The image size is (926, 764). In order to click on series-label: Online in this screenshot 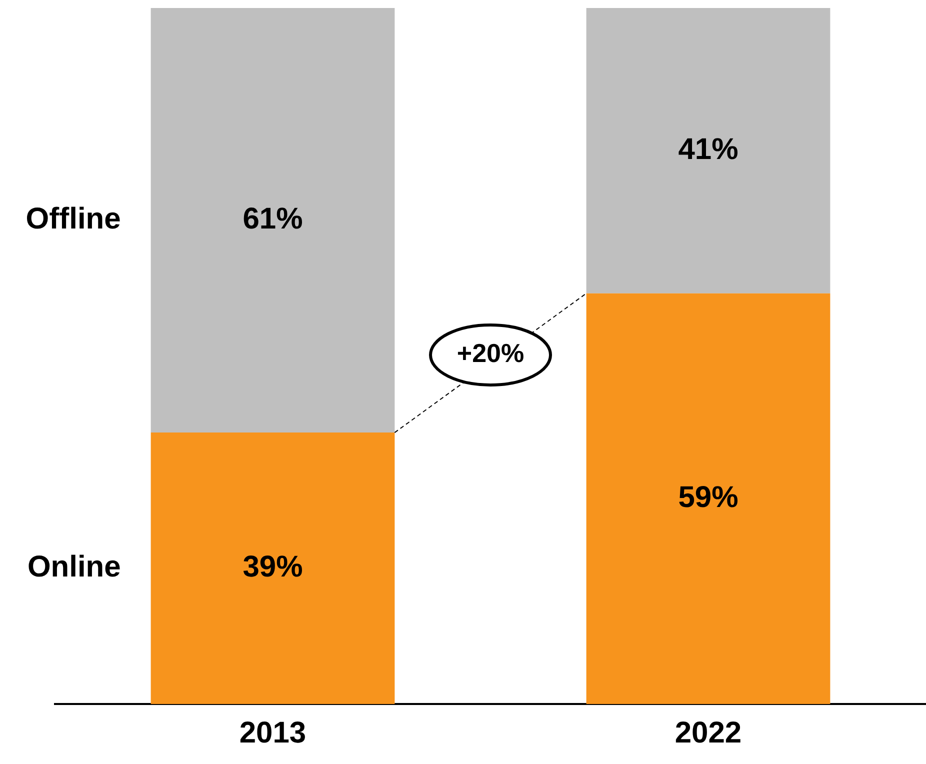, I will do `click(74, 567)`.